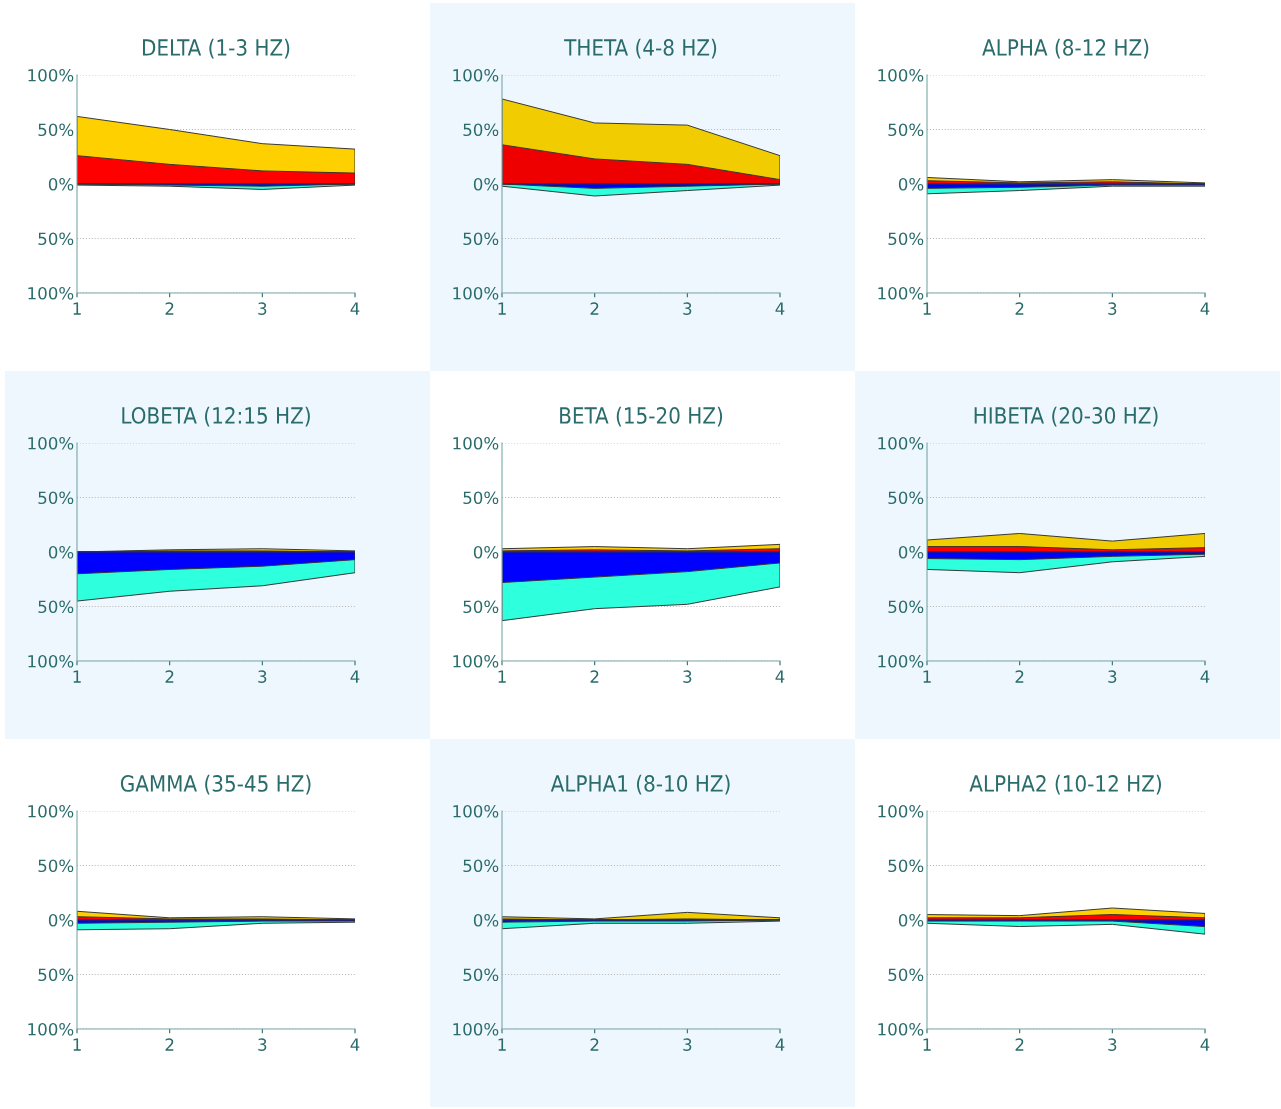 The image size is (1281, 1109). I want to click on chart-title: BETA (15-20 HZ), so click(641, 416).